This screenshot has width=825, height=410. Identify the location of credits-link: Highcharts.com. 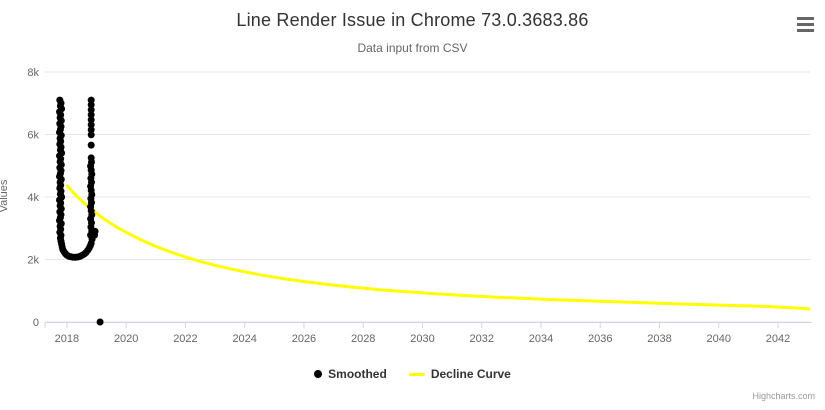
(783, 396).